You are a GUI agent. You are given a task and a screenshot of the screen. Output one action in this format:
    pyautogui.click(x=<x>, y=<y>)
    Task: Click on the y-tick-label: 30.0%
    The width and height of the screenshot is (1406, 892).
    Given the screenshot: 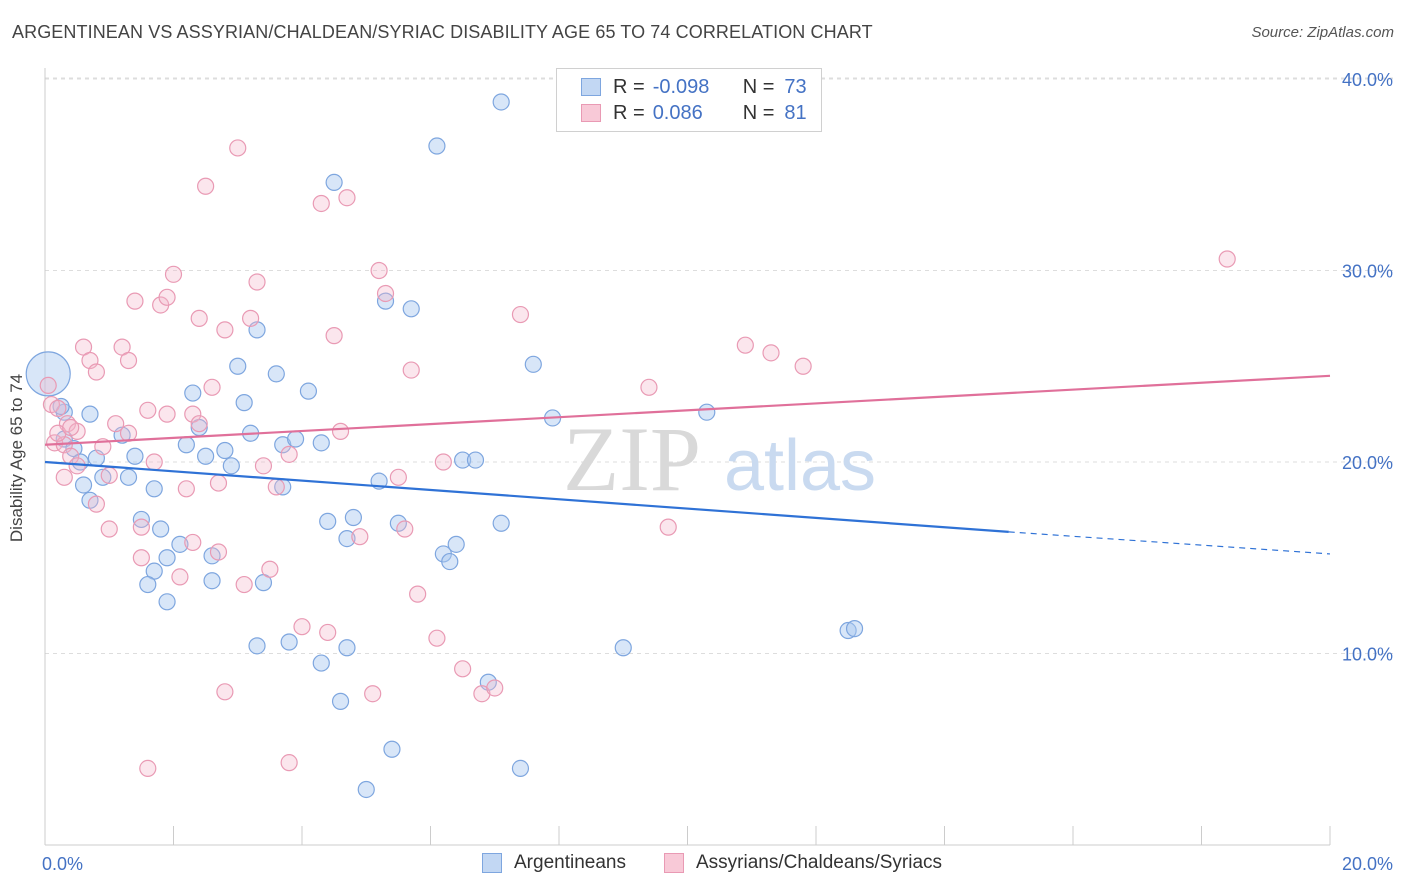 What is the action you would take?
    pyautogui.click(x=1367, y=272)
    